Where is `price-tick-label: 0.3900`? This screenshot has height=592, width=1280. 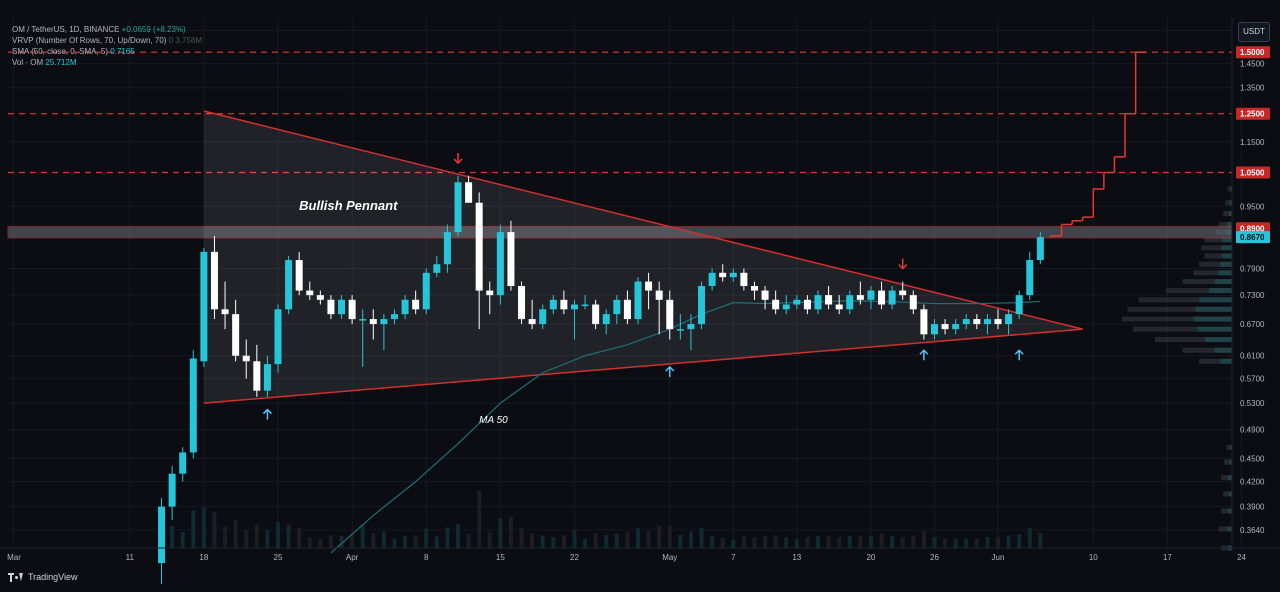 price-tick-label: 0.3900 is located at coordinates (1252, 507).